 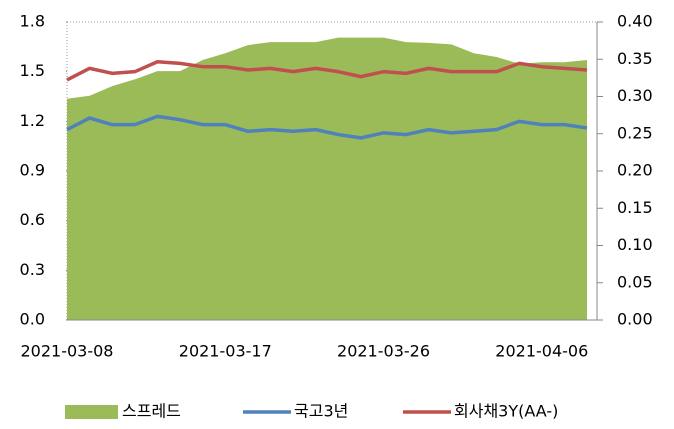 I want to click on y2-tick-label: 0.25, so click(x=635, y=132).